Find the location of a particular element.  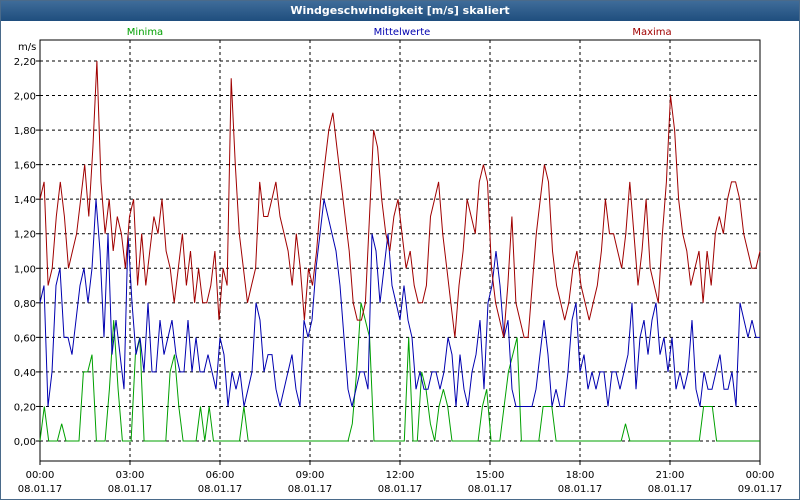

x-tick-time: 06:00 is located at coordinates (220, 475).